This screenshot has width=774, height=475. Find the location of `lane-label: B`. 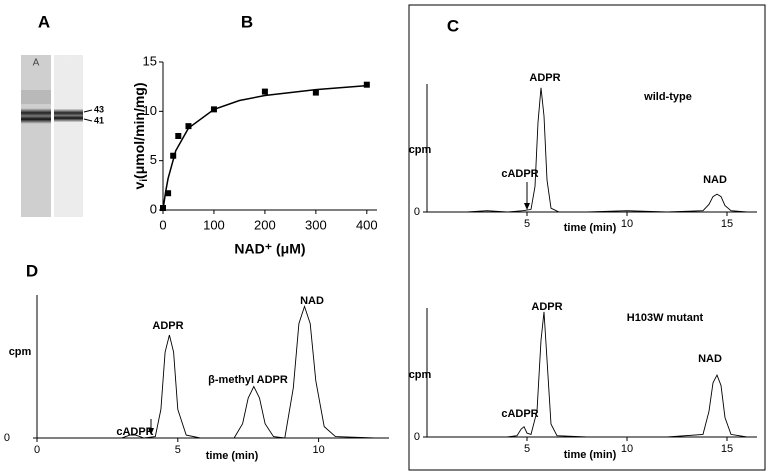

lane-label: B is located at coordinates (68, 63).